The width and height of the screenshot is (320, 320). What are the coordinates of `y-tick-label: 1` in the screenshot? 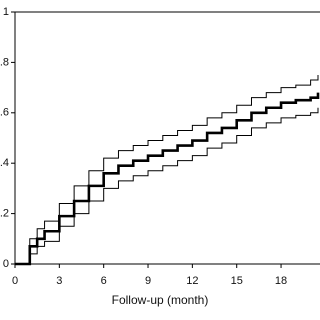 It's located at (6, 12).